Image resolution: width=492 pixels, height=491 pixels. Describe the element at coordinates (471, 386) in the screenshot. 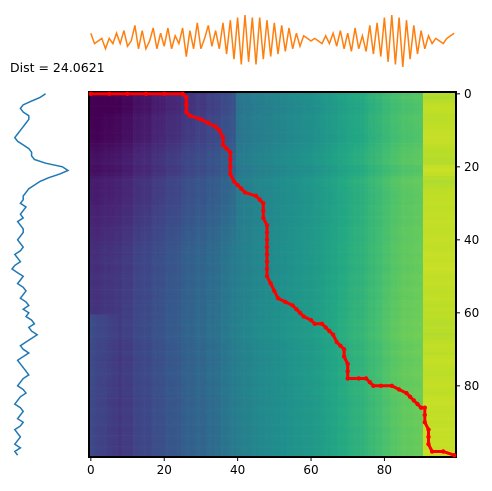

I see `y-tick-label: 80` at that location.